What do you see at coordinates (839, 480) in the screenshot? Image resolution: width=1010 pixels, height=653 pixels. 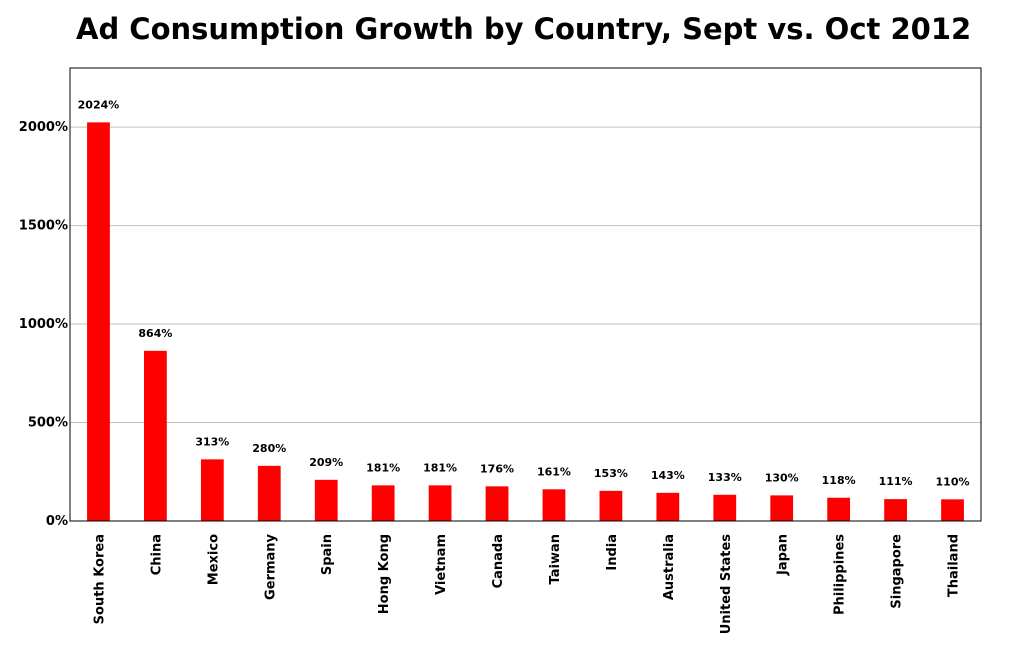 I see `data-label: 118%` at bounding box center [839, 480].